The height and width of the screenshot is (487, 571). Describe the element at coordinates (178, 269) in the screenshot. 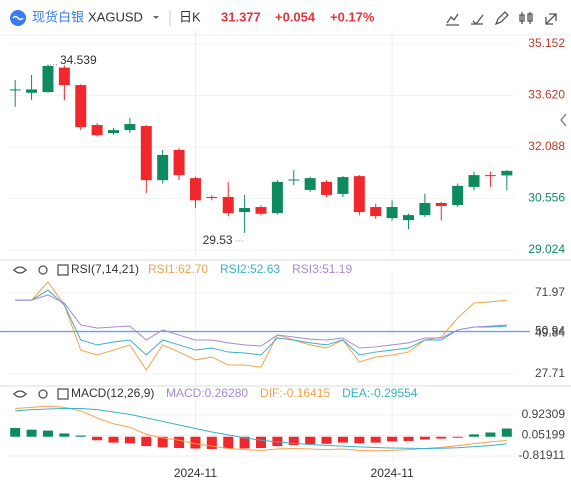

I see `legend-entry: RSI1:62.70` at that location.